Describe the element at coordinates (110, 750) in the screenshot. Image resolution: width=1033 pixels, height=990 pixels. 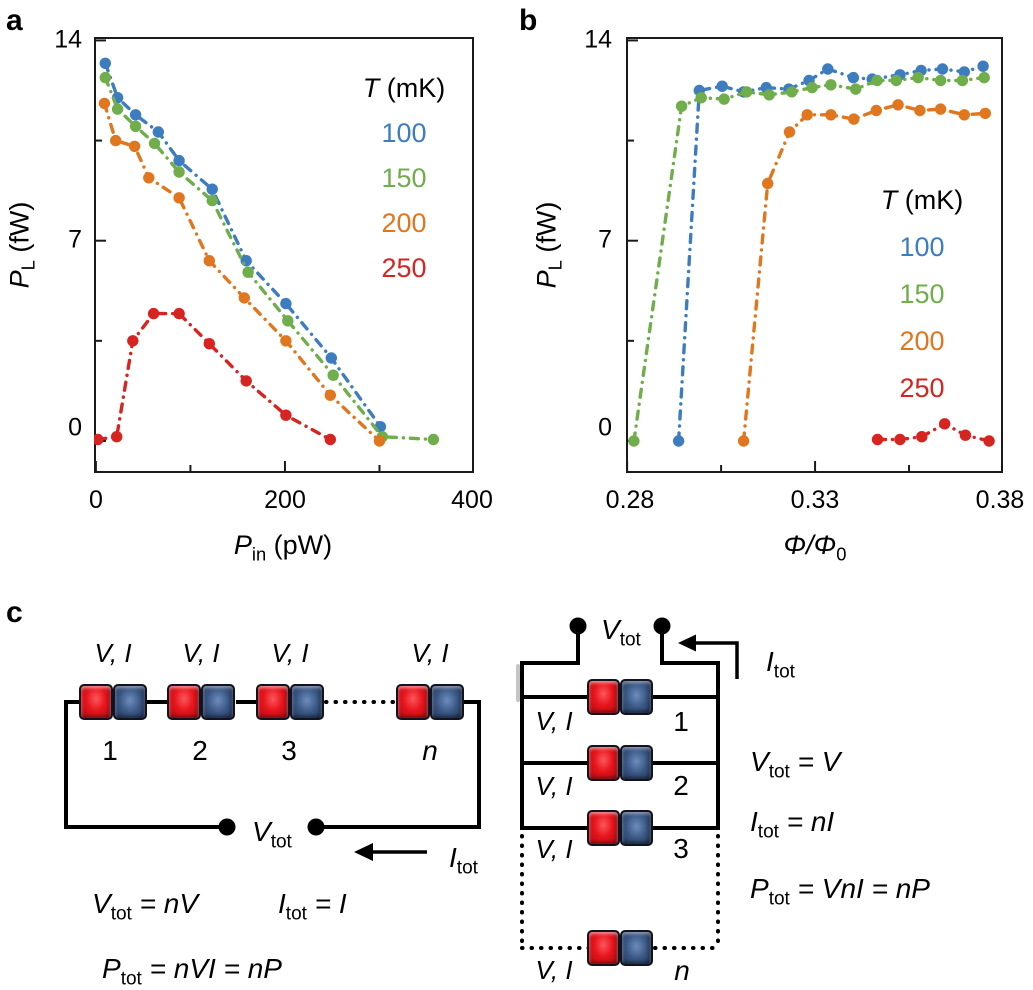
I see `series-number-1: 1` at that location.